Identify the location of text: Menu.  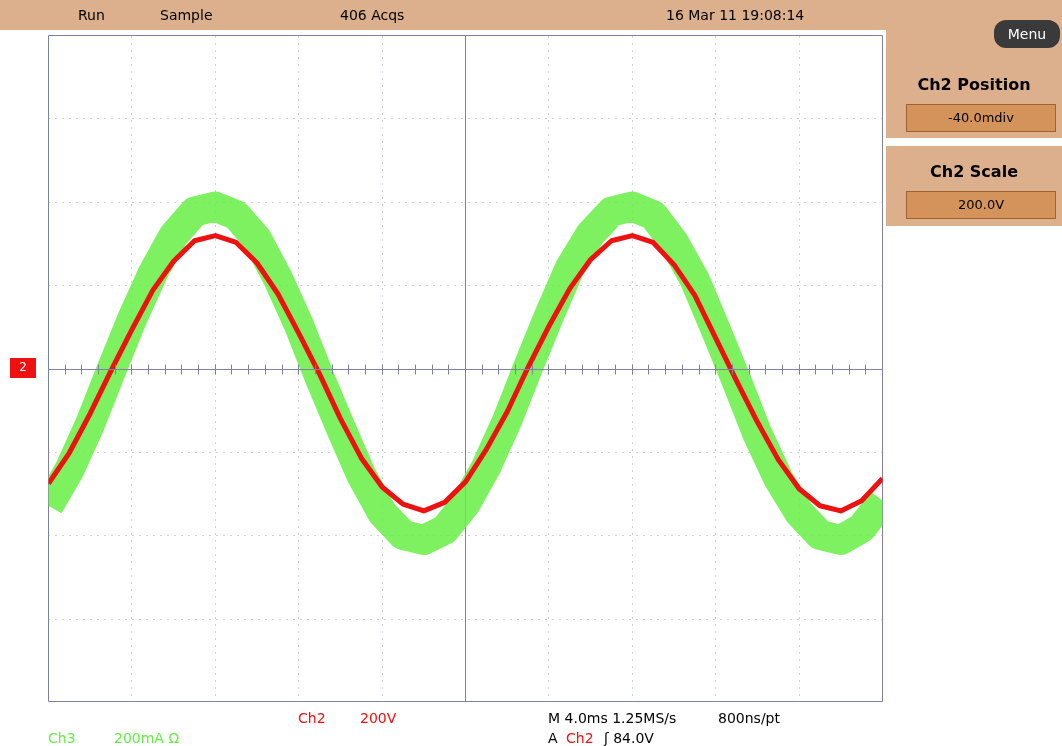
(1027, 34).